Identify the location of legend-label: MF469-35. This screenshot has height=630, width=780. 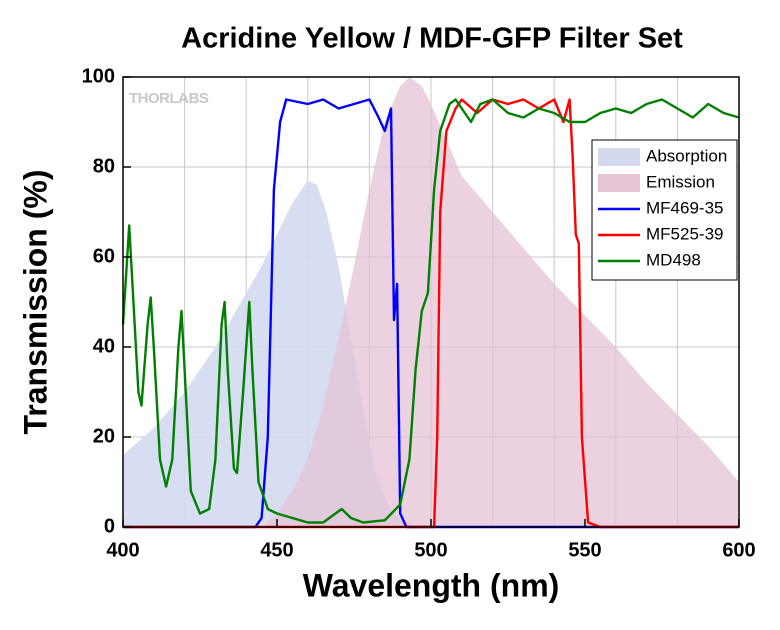
(684, 207).